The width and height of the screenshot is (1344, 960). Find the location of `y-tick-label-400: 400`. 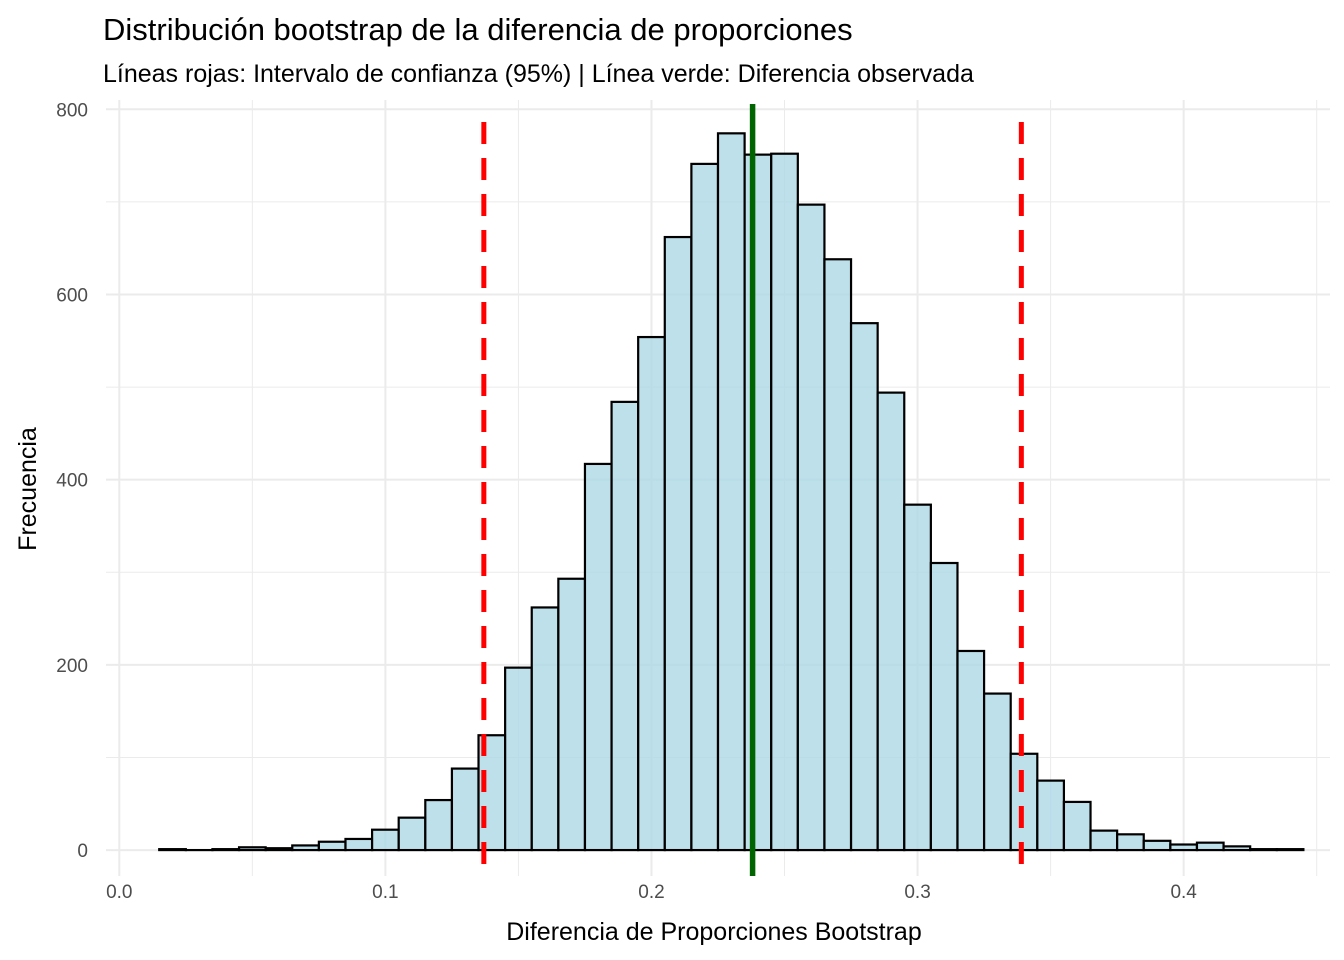

y-tick-label-400: 400 is located at coordinates (72, 481).